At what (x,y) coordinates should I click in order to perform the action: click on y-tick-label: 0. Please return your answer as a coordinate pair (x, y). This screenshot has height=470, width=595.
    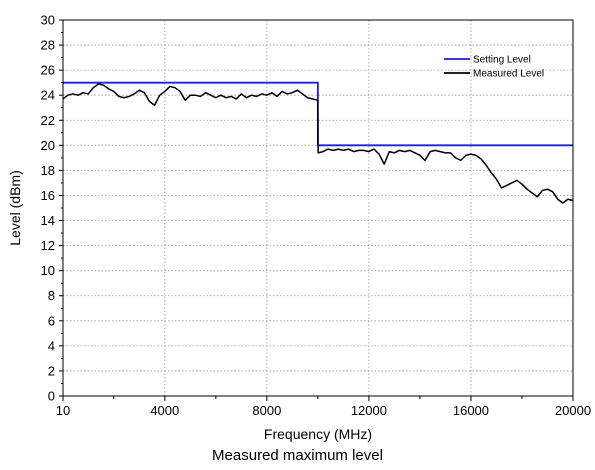
    Looking at the image, I should click on (51, 396).